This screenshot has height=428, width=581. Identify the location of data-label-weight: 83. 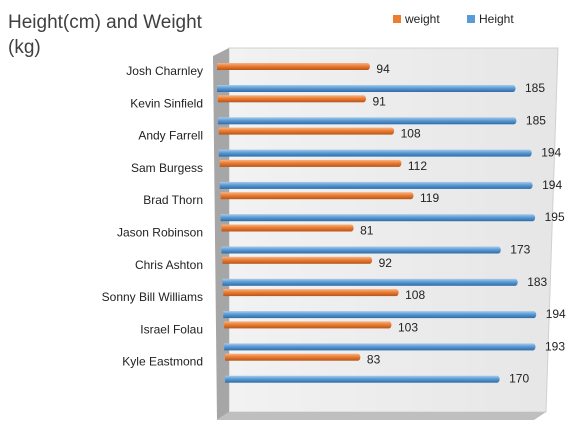
(374, 360).